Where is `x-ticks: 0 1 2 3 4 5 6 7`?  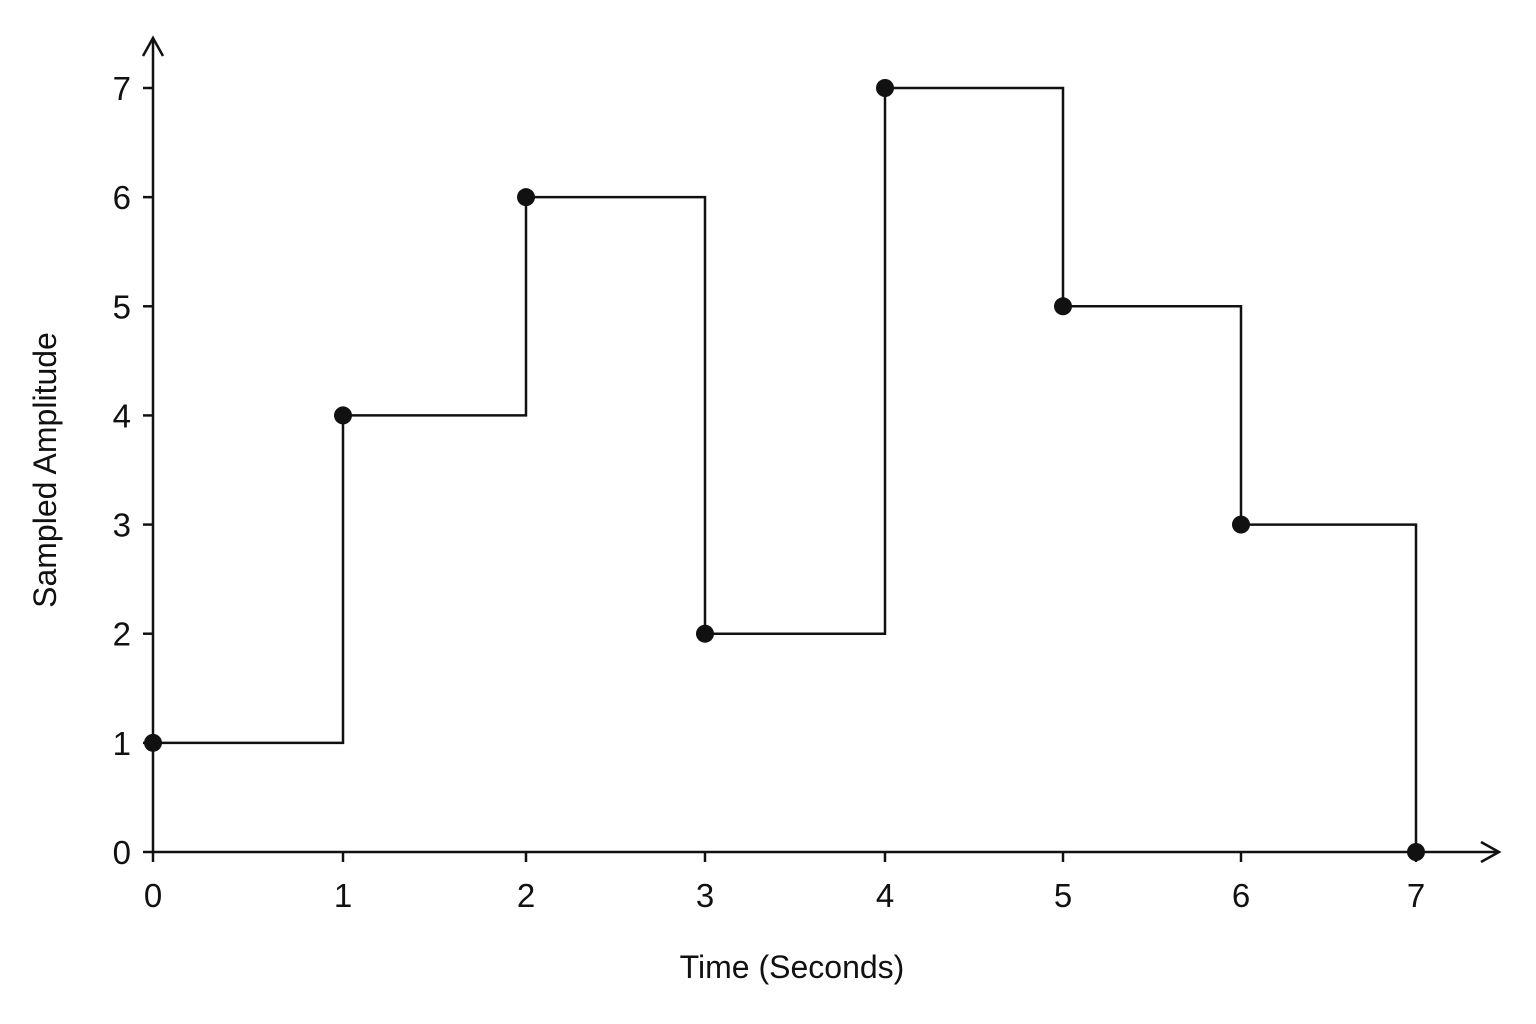
x-ticks: 0 1 2 3 4 5 6 7 is located at coordinates (784, 883).